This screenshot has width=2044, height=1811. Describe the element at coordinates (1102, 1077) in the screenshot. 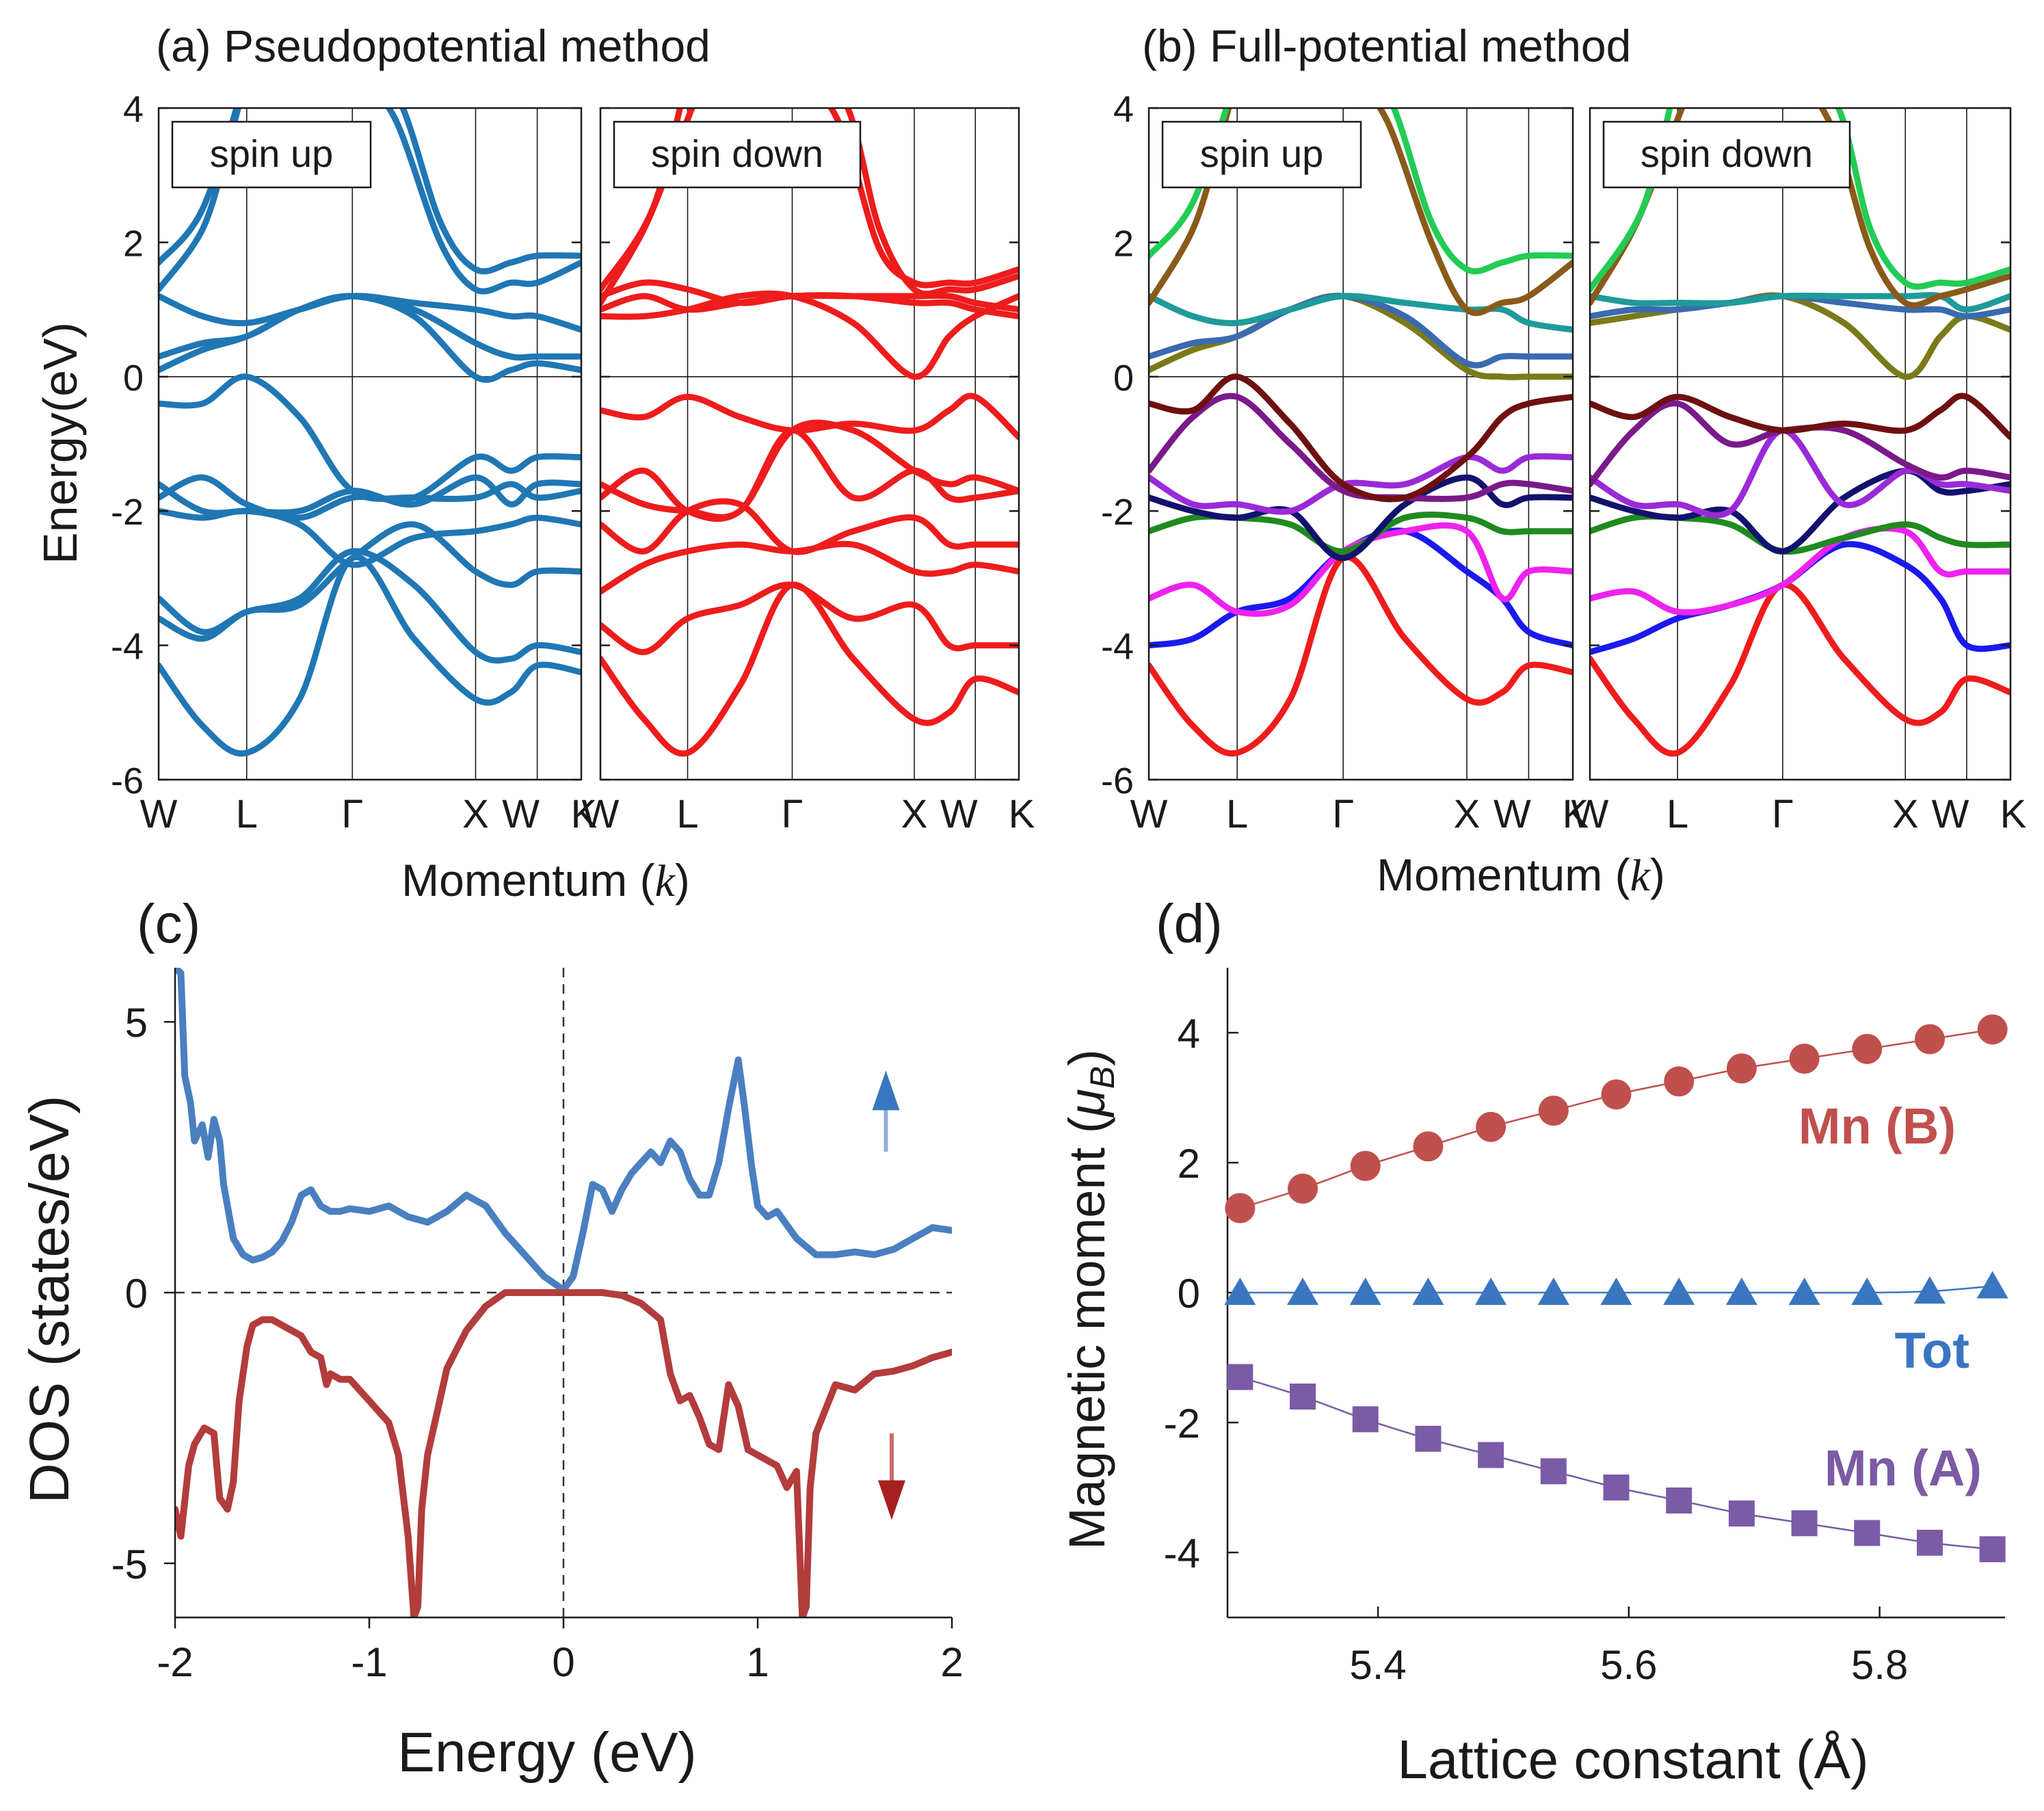

I see `panel-d-y-label-sub: B` at that location.